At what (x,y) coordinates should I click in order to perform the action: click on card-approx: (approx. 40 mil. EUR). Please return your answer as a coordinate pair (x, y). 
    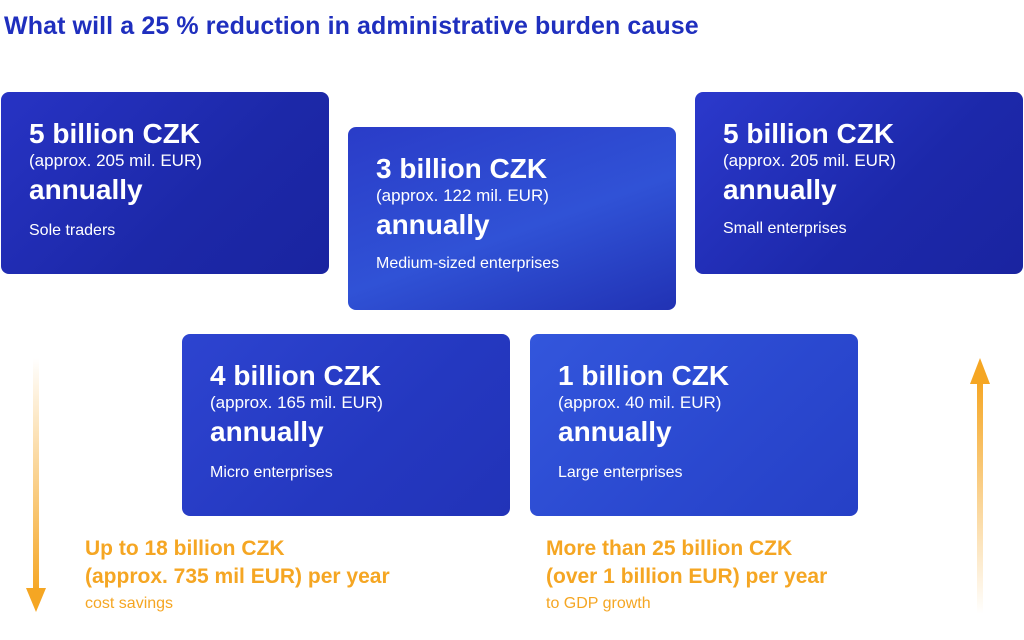
    Looking at the image, I should click on (640, 402).